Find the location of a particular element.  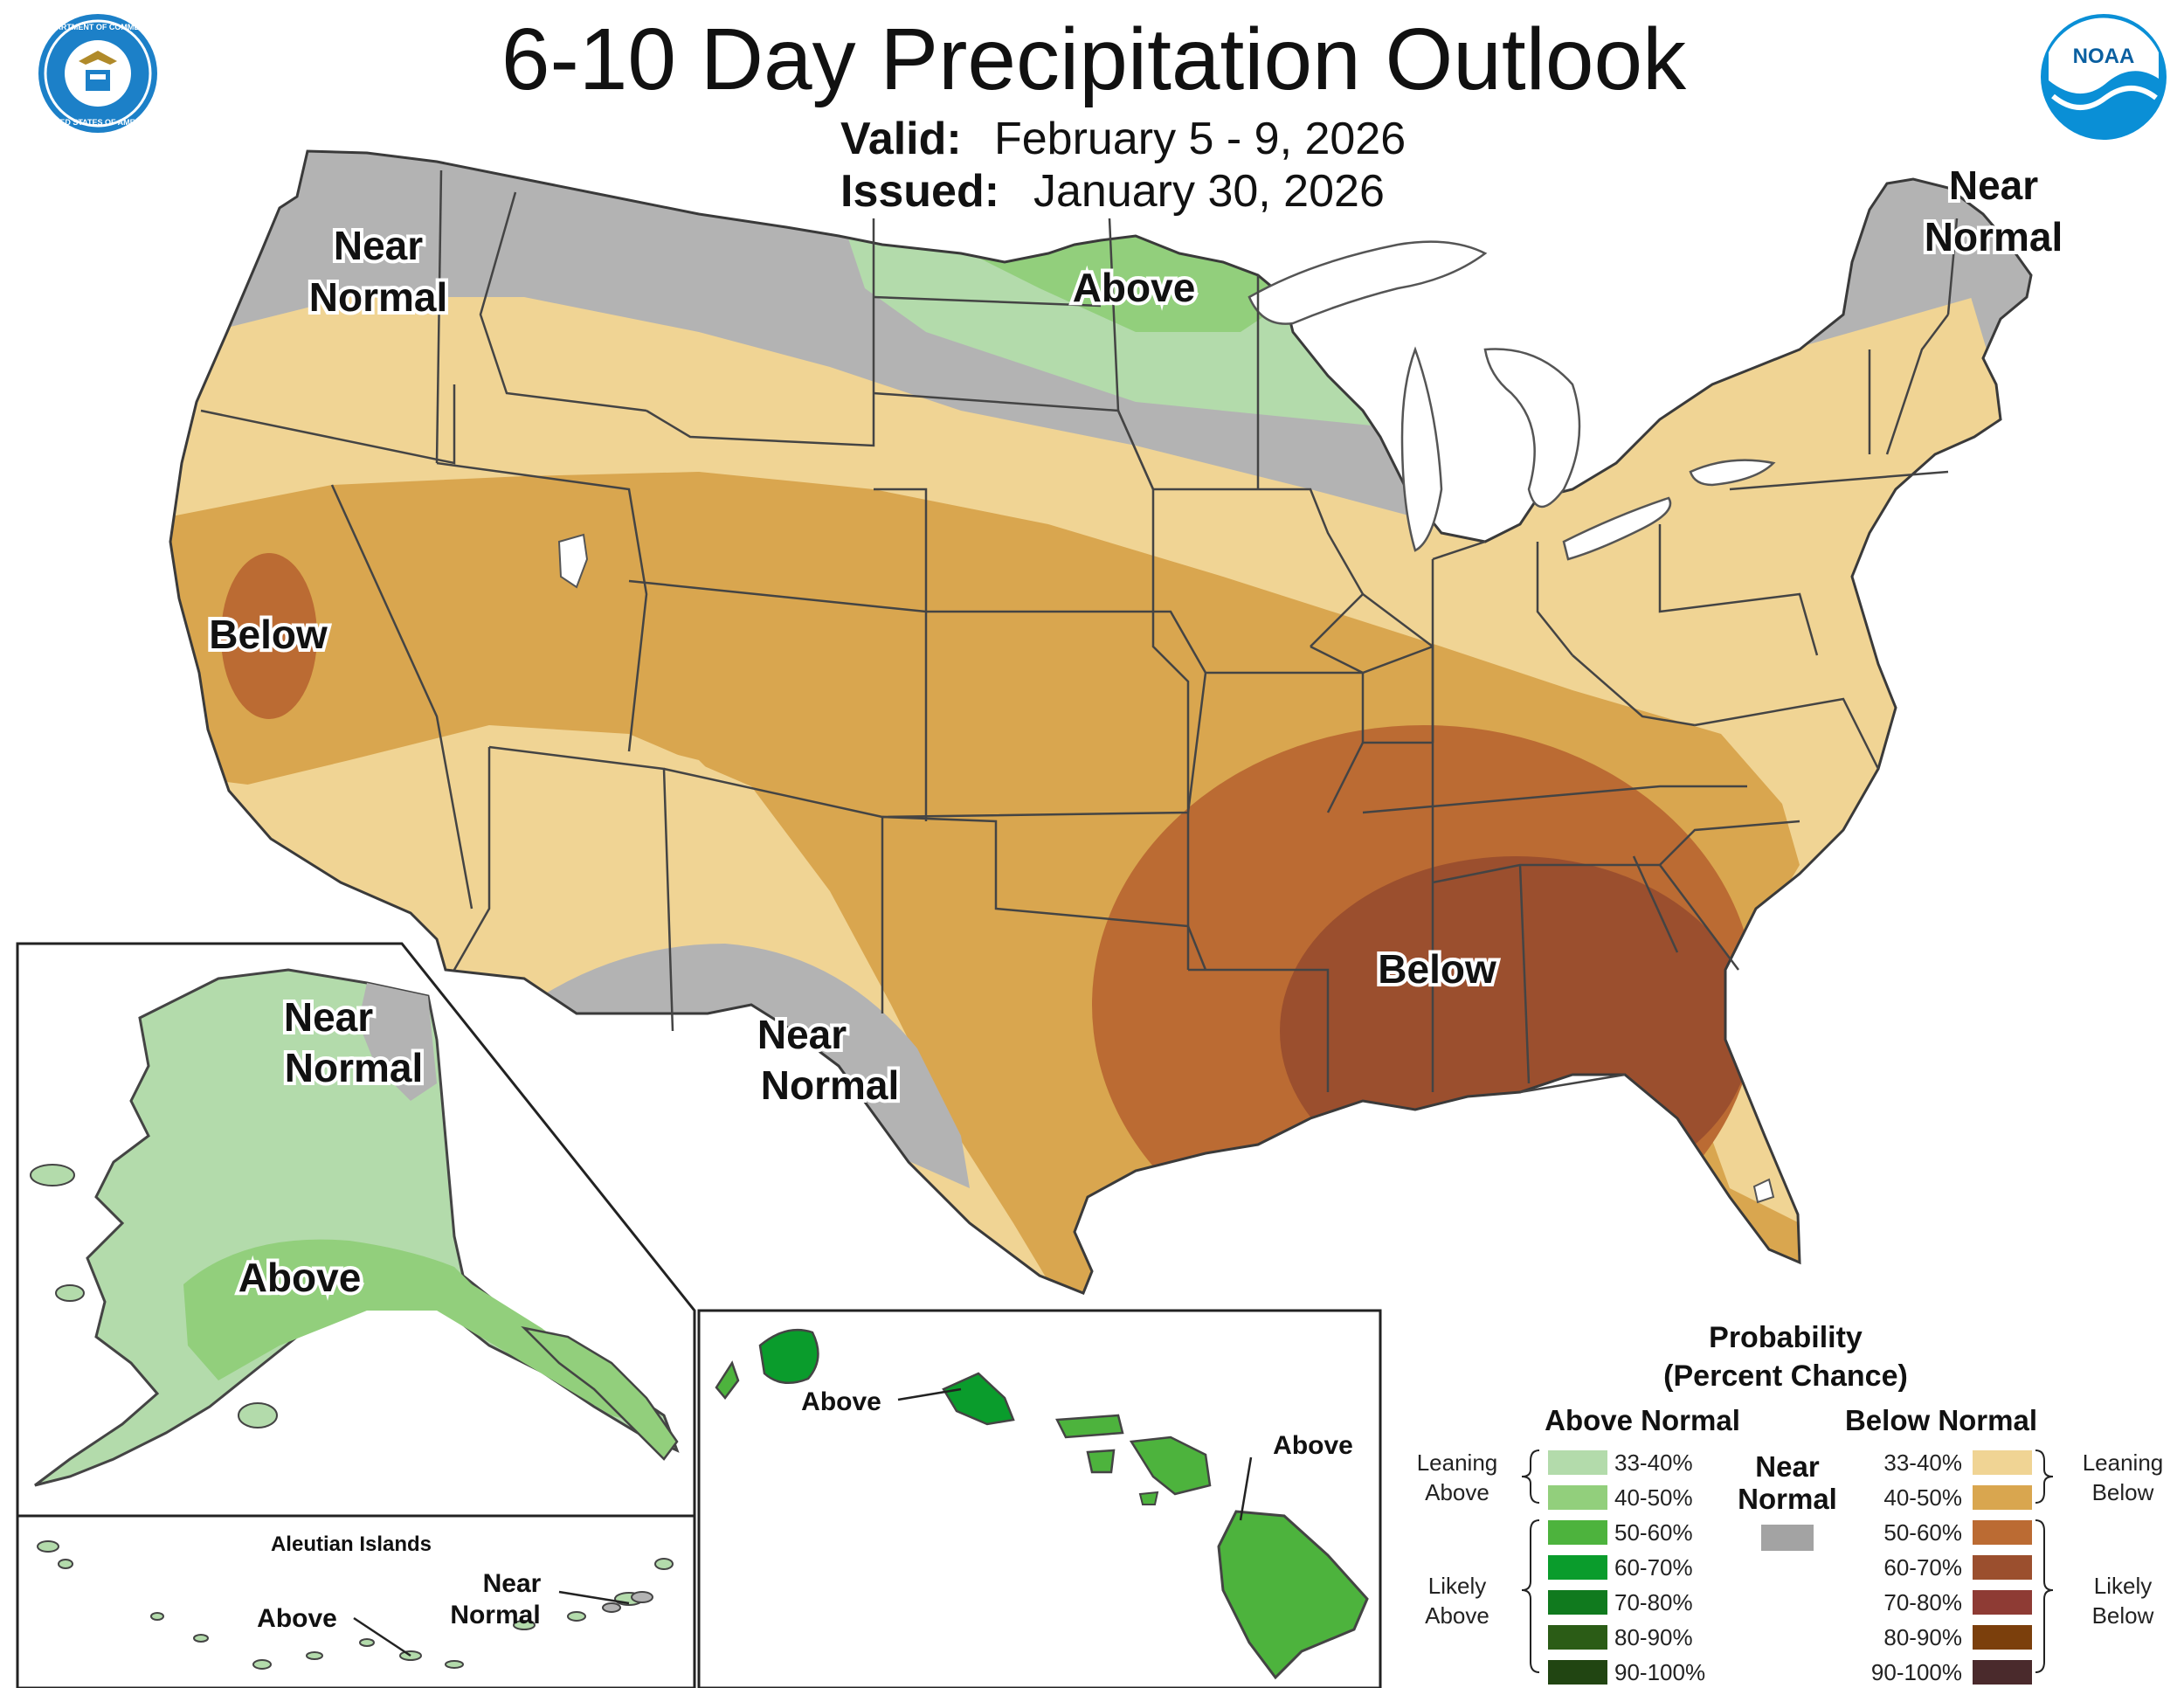

label-below-southeast: Below is located at coordinates (1437, 969).